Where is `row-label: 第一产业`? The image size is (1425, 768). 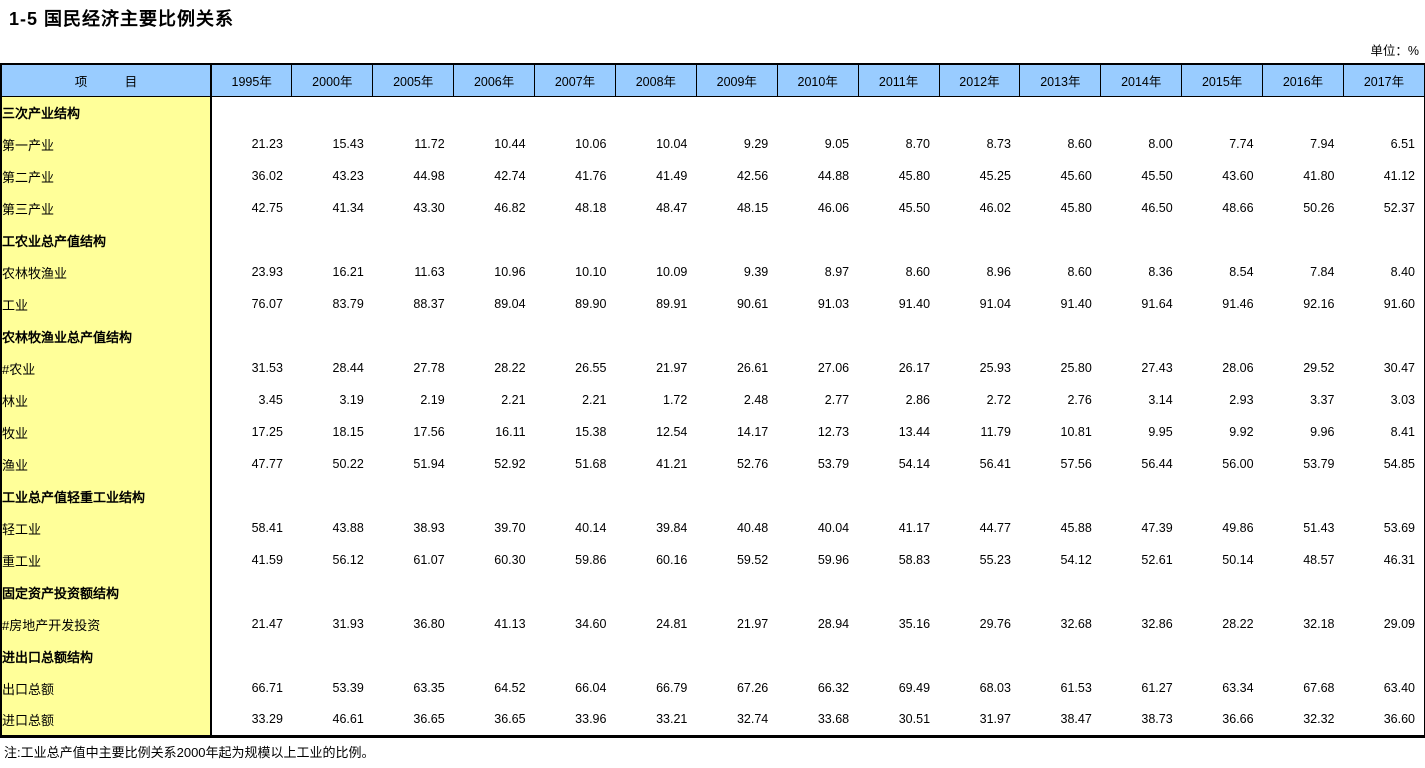 row-label: 第一产业 is located at coordinates (106, 144).